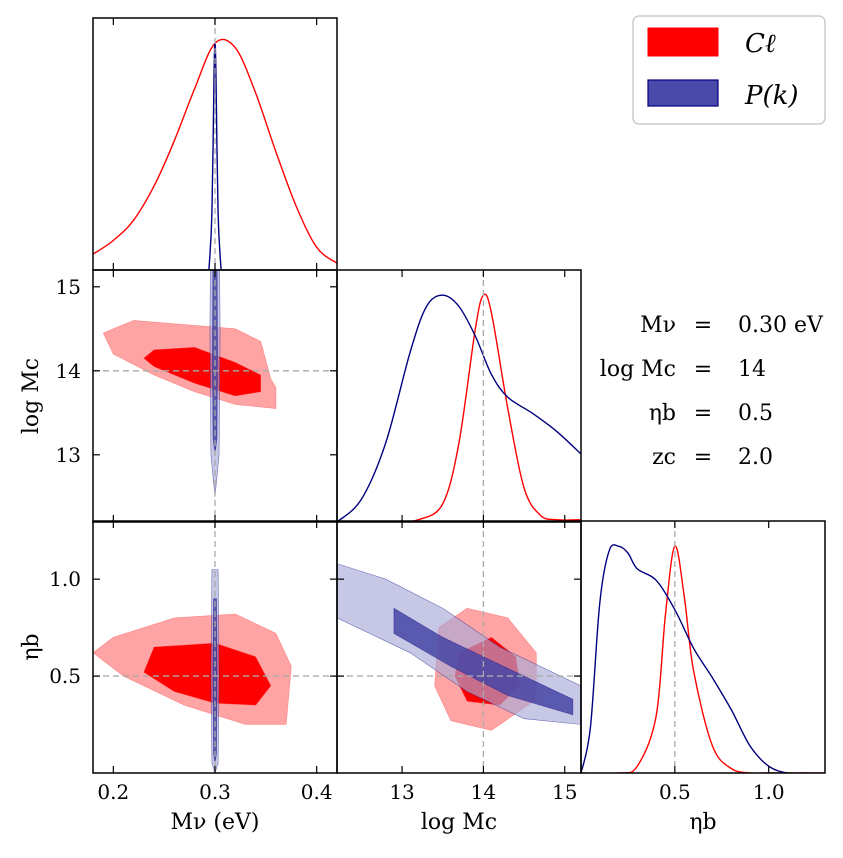  I want to click on legend-swatch-cl, so click(683, 42).